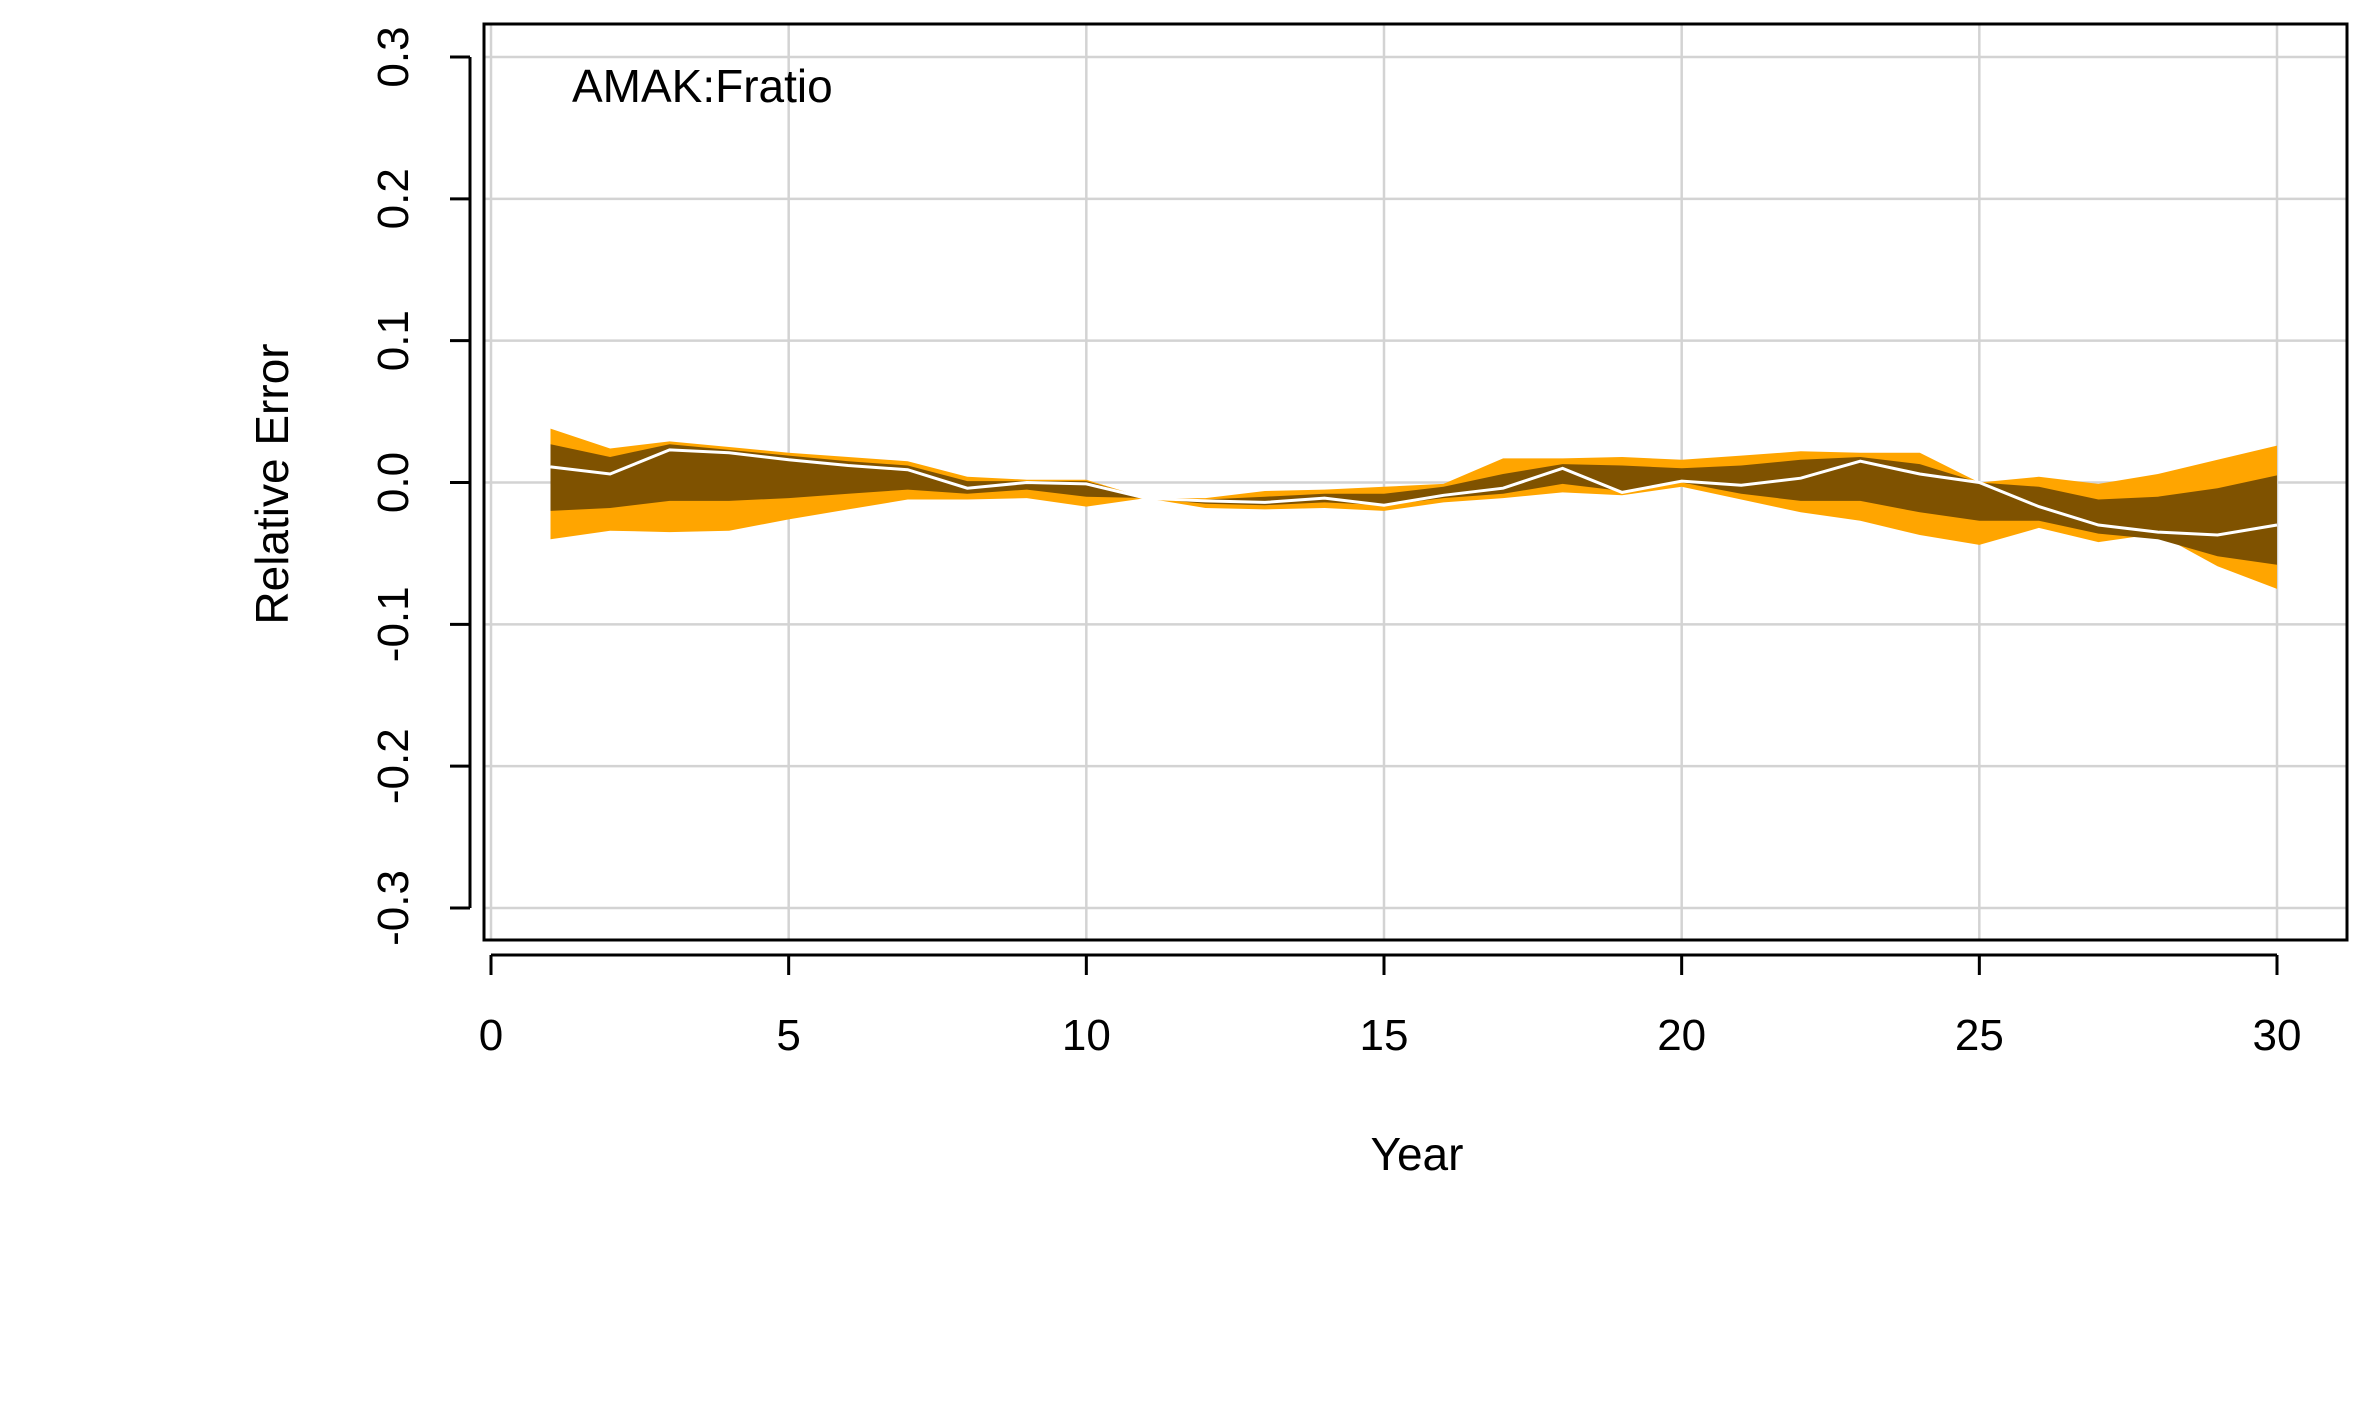  What do you see at coordinates (393, 766) in the screenshot?
I see `y-tick-label-1: -0.2` at bounding box center [393, 766].